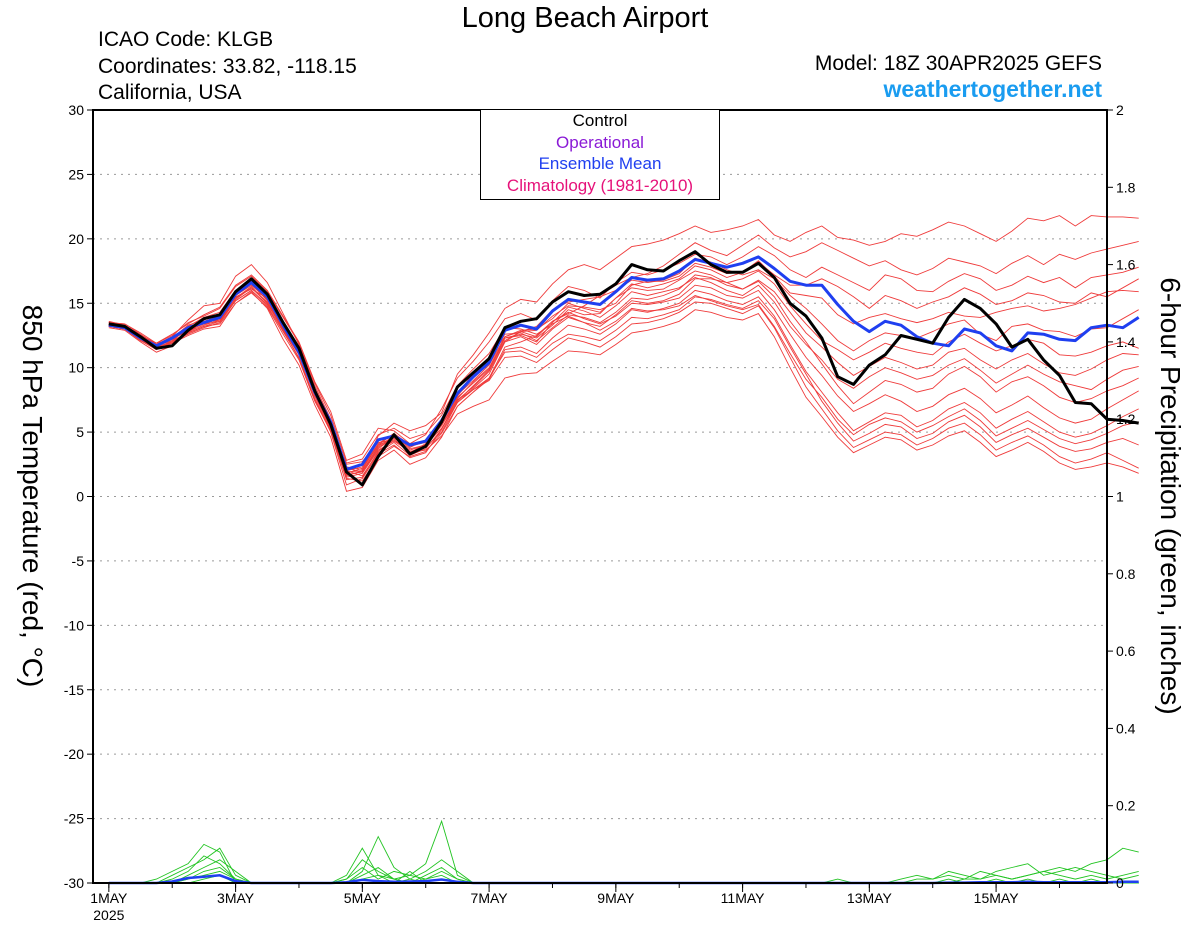 The width and height of the screenshot is (1200, 927). I want to click on y-axis-label-right: 6-hour Precipitation (green, inches), so click(1170, 496).